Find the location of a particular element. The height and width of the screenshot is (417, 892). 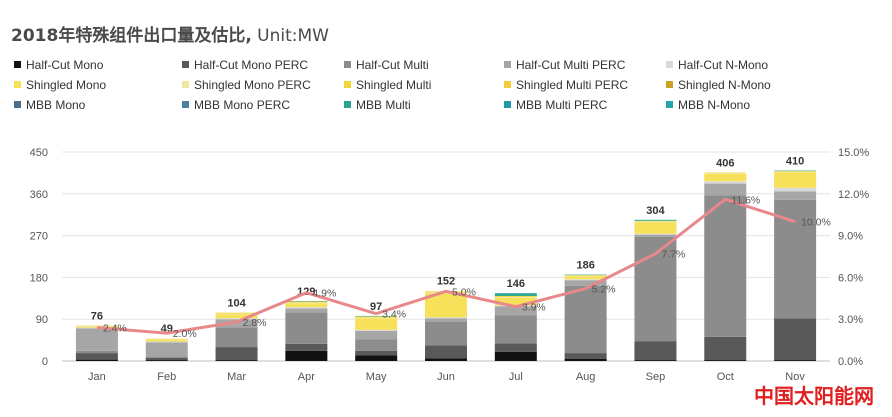

legend-item: Half-Cut Mono is located at coordinates (58, 65).